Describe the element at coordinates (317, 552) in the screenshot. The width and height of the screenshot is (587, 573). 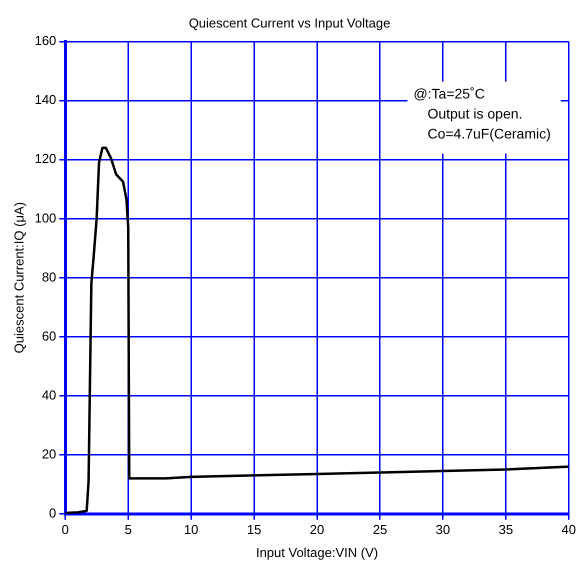
I see `x-axis-title: Input Voltage:VIN (V)` at that location.